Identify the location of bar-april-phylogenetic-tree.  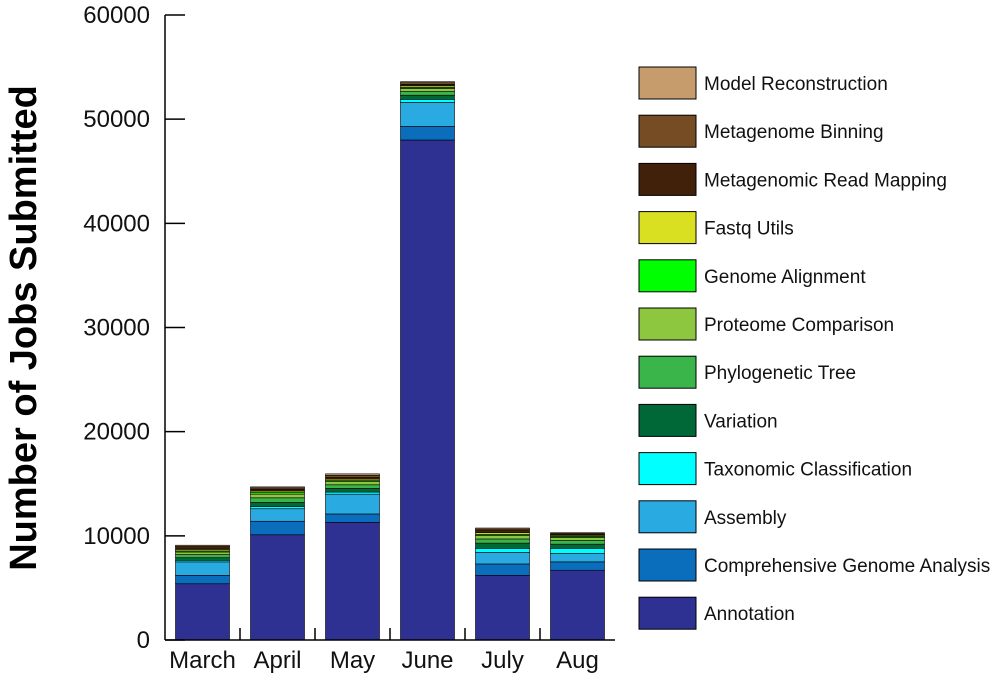
(277, 500).